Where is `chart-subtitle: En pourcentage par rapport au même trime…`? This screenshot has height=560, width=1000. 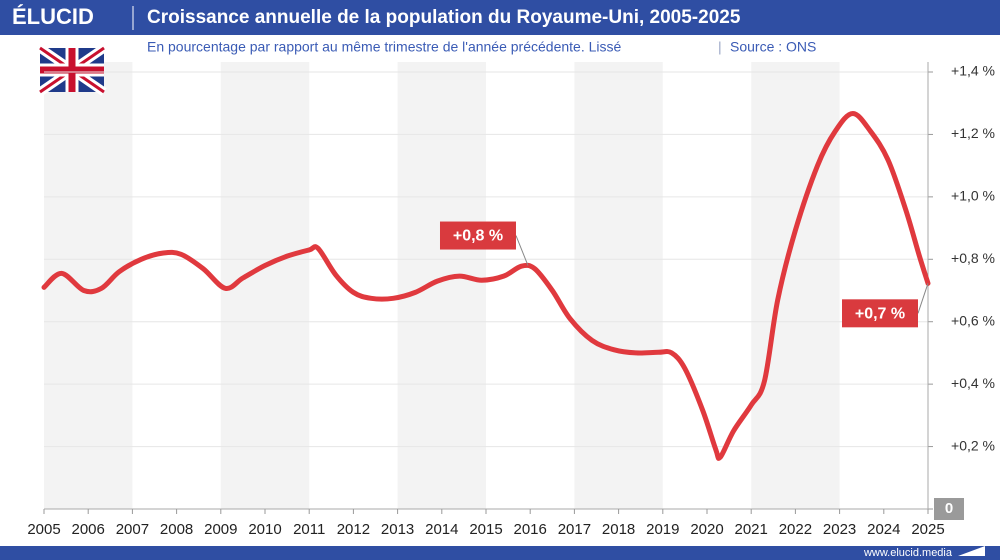
chart-subtitle: En pourcentage par rapport au même trime… is located at coordinates (384, 47).